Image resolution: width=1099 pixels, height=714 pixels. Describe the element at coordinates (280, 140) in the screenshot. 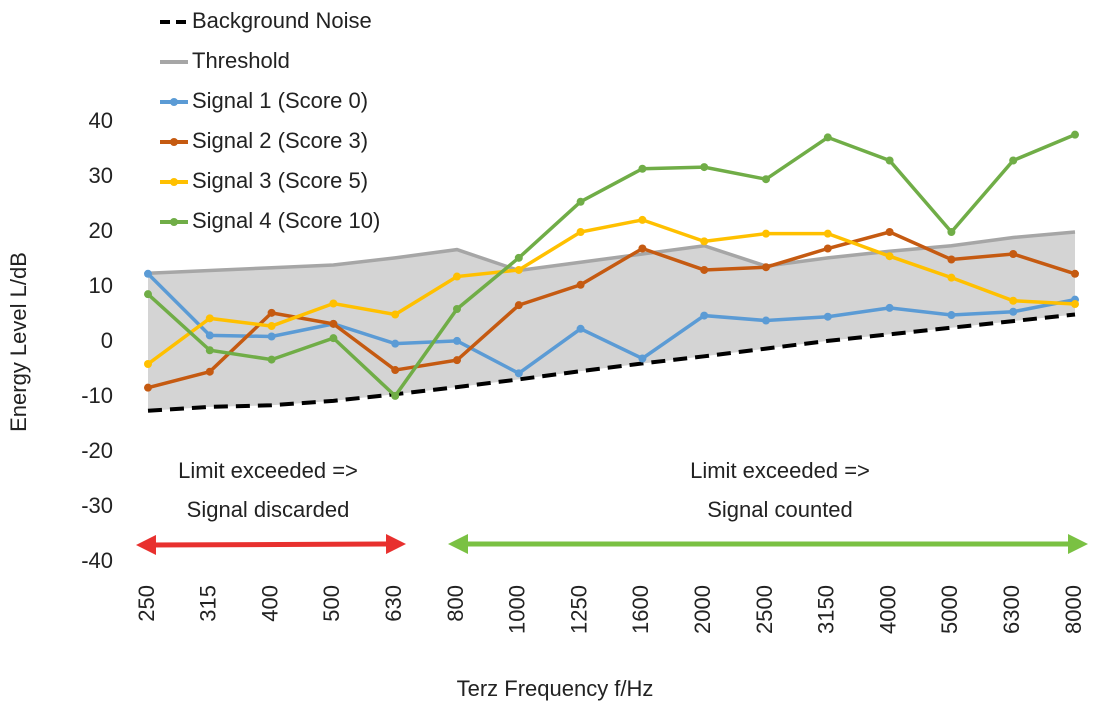

I see `legend-label: Signal 2 (Score 3)` at that location.